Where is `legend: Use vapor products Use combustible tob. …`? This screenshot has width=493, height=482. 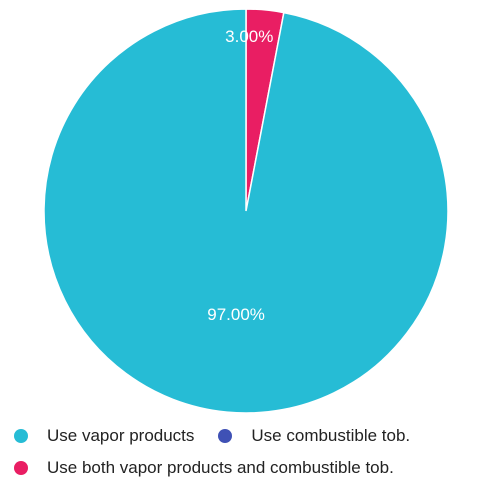
legend: Use vapor products Use combustible tob. … is located at coordinates (246, 450).